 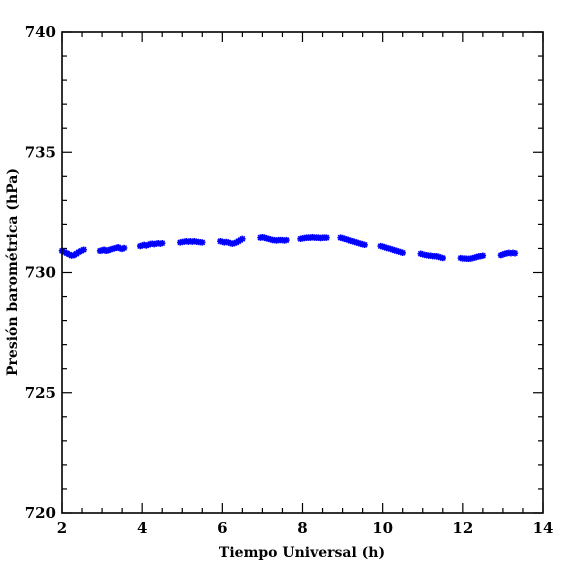 What do you see at coordinates (40, 32) in the screenshot?
I see `y-tick-label: 740` at bounding box center [40, 32].